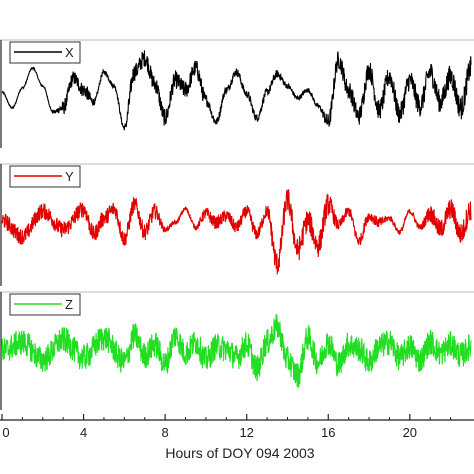 The height and width of the screenshot is (474, 474). I want to click on x-tick-label: 16, so click(328, 432).